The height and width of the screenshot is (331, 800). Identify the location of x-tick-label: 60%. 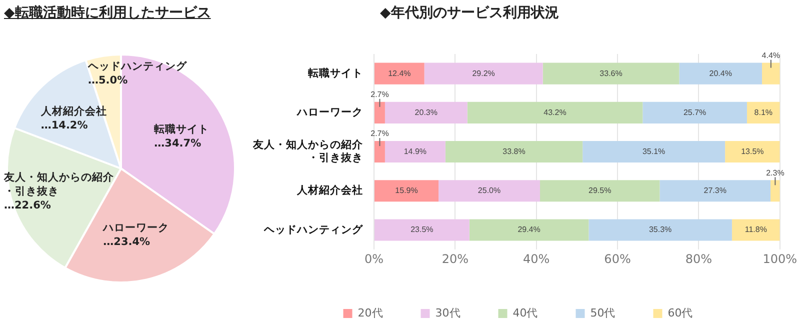
(617, 259).